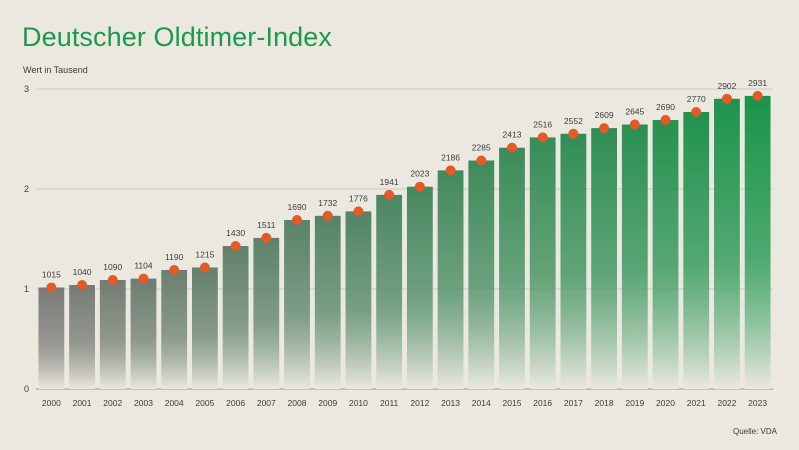  I want to click on value-label-2008: 1690, so click(297, 207).